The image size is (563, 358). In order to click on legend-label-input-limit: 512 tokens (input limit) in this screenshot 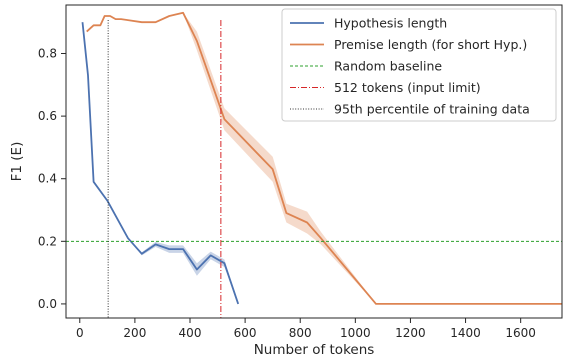, I will do `click(407, 87)`.